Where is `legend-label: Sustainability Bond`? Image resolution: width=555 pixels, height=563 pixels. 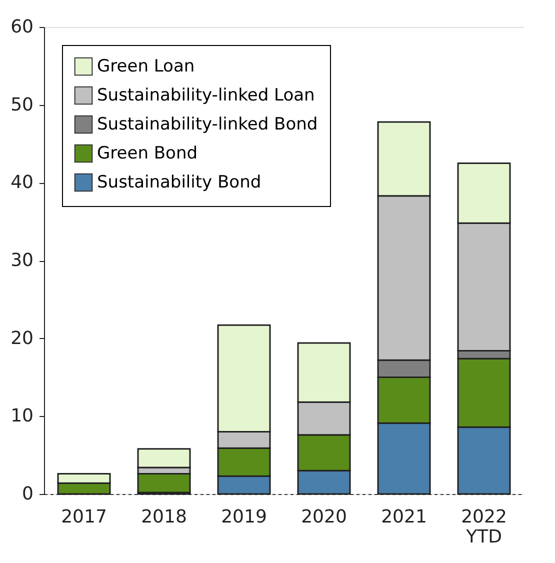 legend-label: Sustainability Bond is located at coordinates (179, 182).